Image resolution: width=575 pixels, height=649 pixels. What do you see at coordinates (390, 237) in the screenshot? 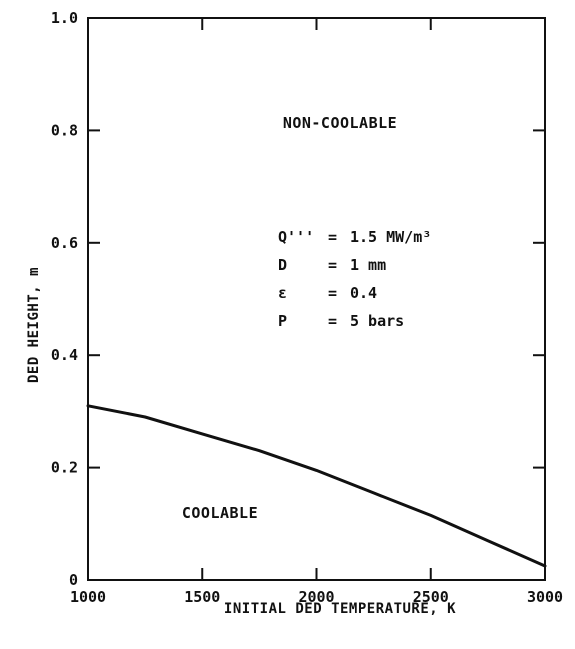
I see `param-value: 1.5 MW/m³` at bounding box center [390, 237].